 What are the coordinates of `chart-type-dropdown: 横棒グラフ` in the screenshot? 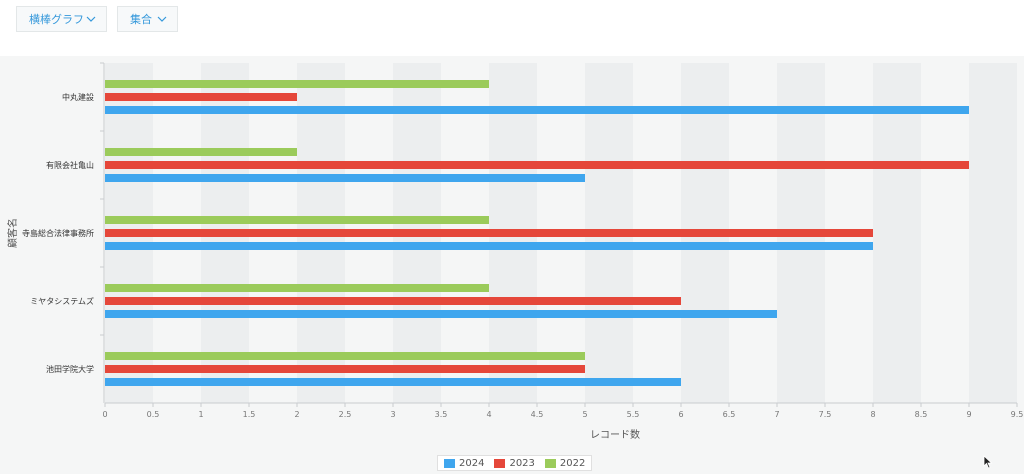 It's located at (61, 19).